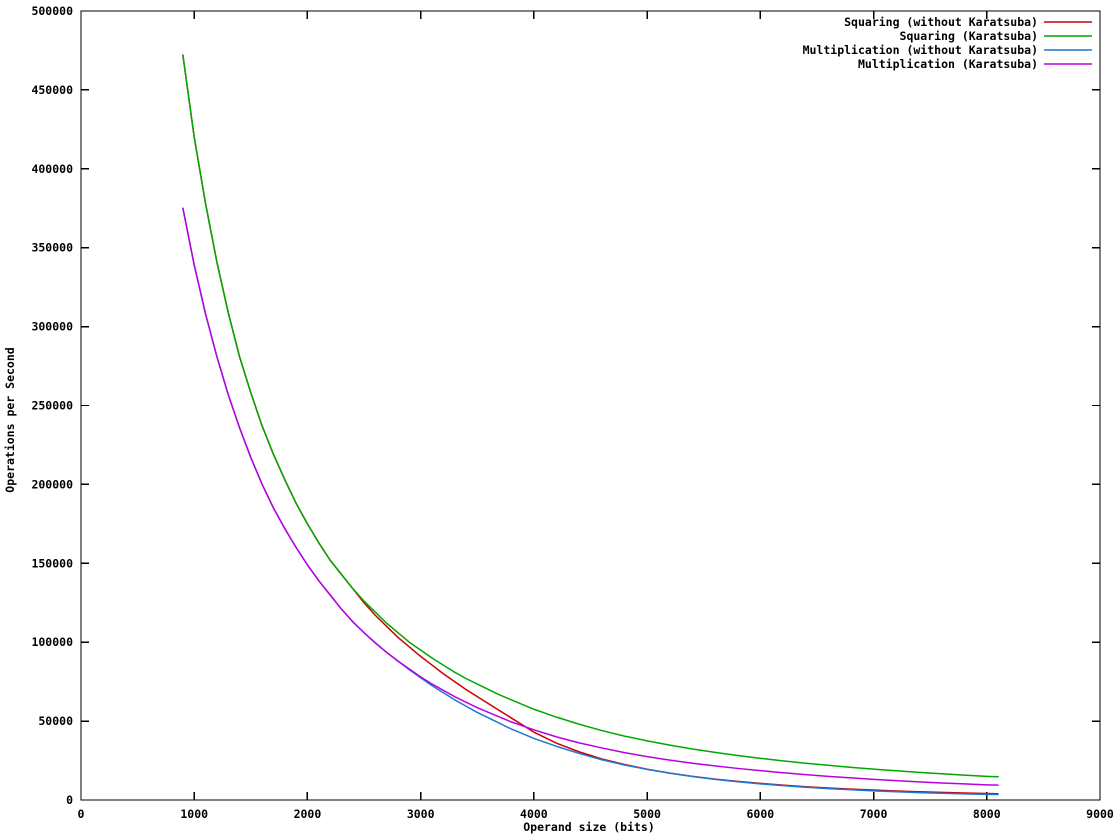 The image size is (1120, 840). I want to click on y-tick-label: 450000, so click(52, 90).